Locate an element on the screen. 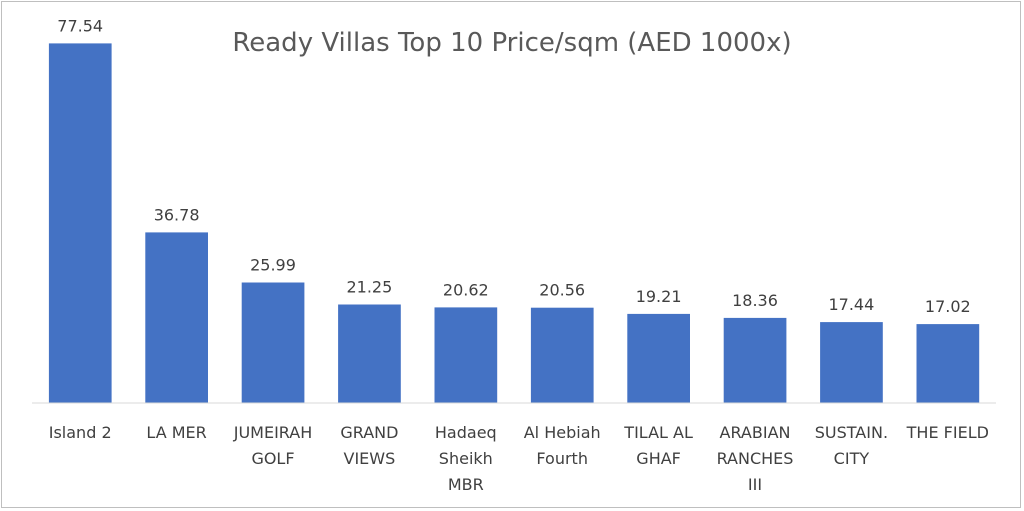 Image resolution: width=1024 pixels, height=511 pixels. category-label-line: GRAND is located at coordinates (369, 432).